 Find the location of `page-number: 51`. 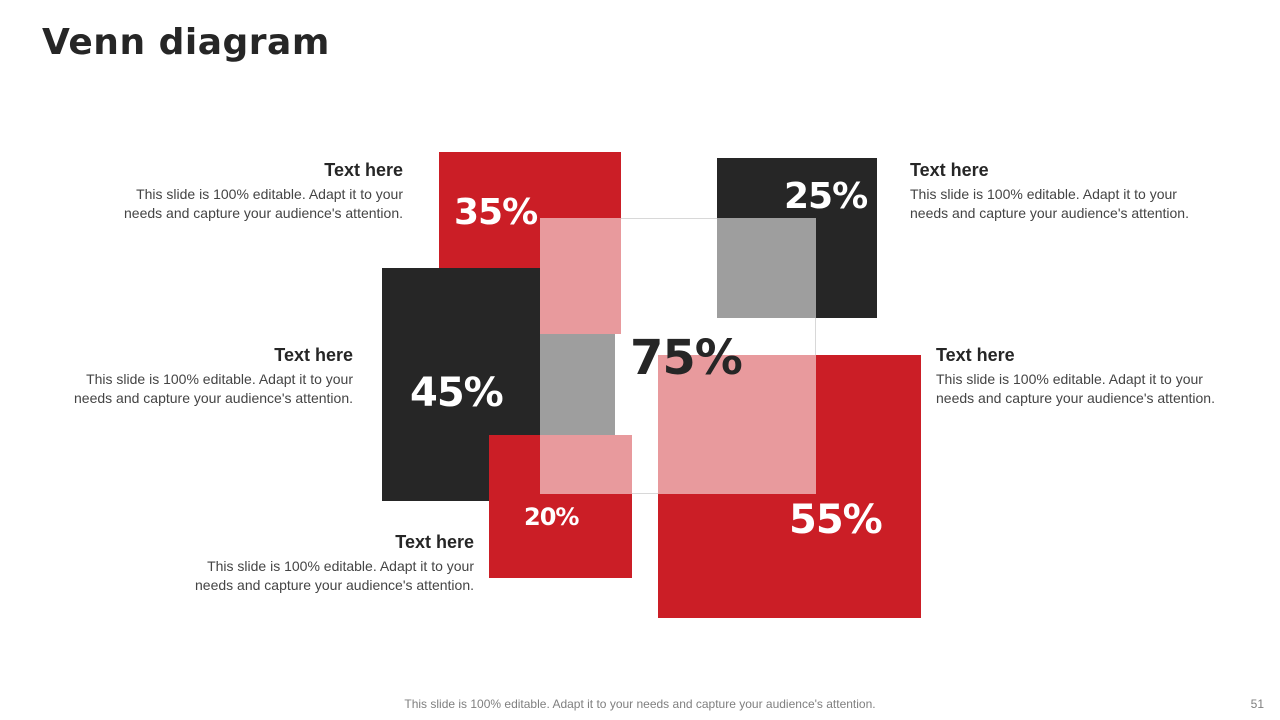

page-number: 51 is located at coordinates (1257, 704).